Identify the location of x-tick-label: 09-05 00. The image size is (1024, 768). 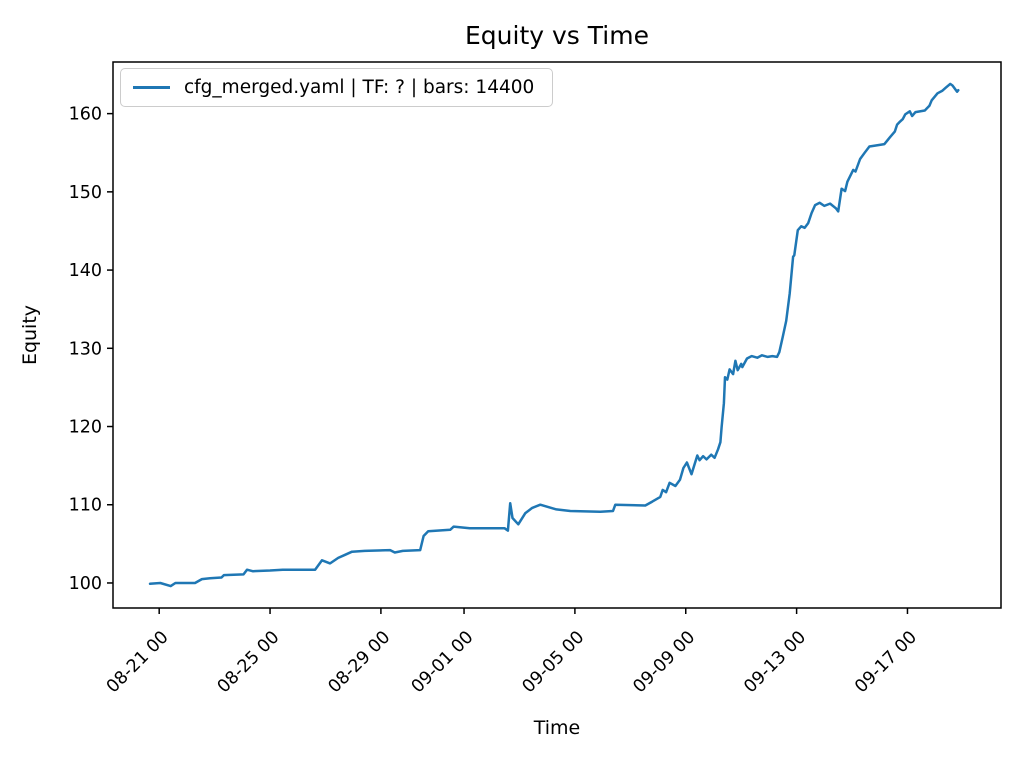
(554, 662).